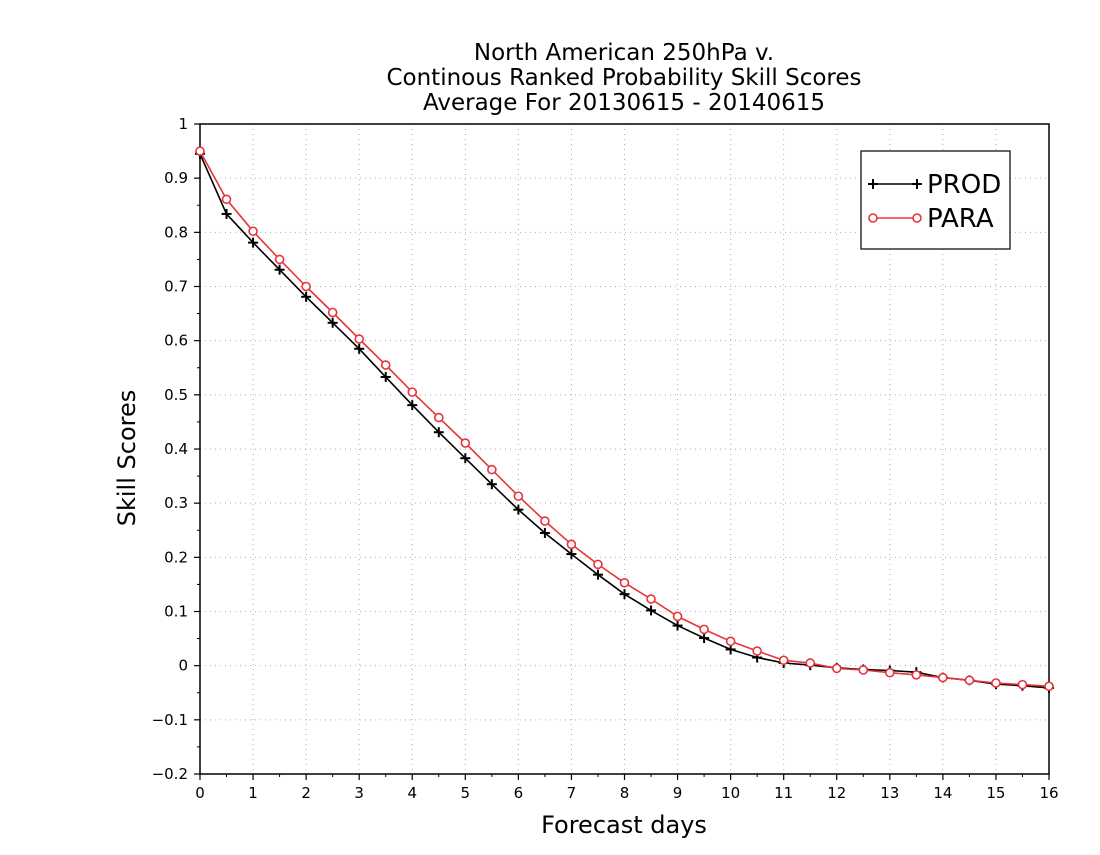 Image resolution: width=1100 pixels, height=855 pixels. I want to click on x-axis-ticks: 0 1 2 3 4 5 6 7 8 9 10 11 12 13 14 15 16, so click(627, 788).